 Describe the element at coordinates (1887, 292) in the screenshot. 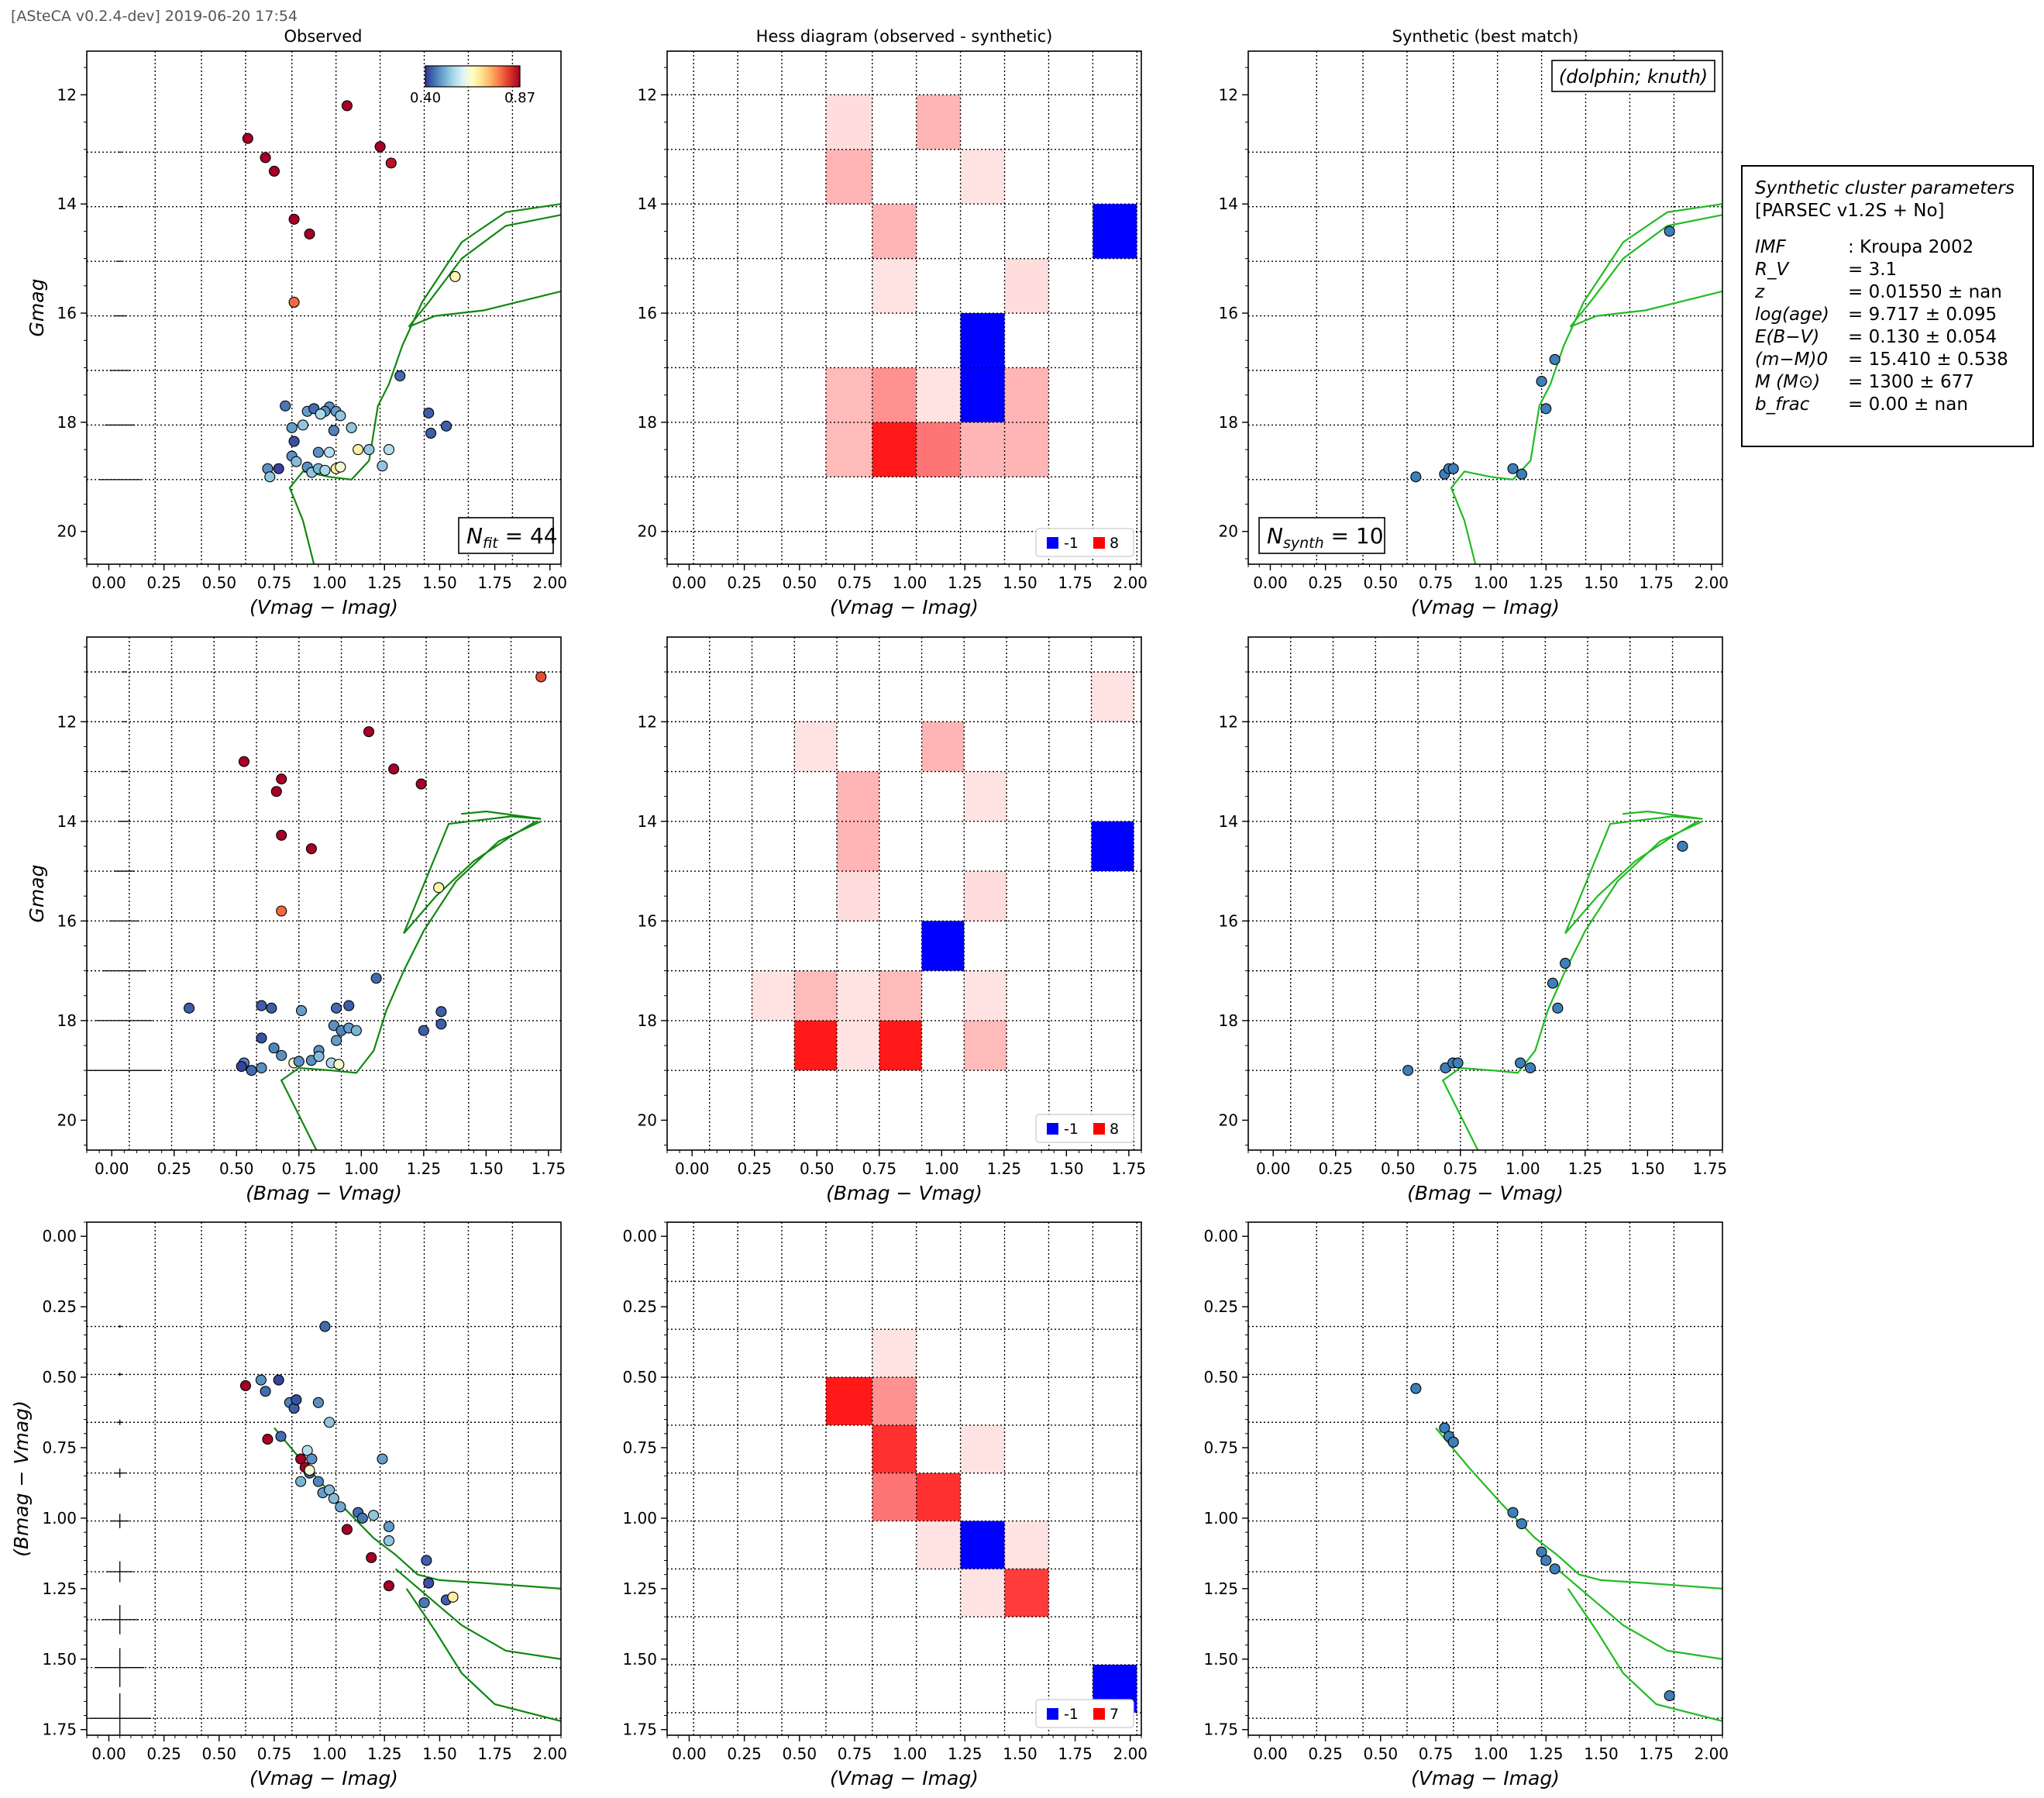

I see `params-row: z = 0.01550 ± nan` at that location.